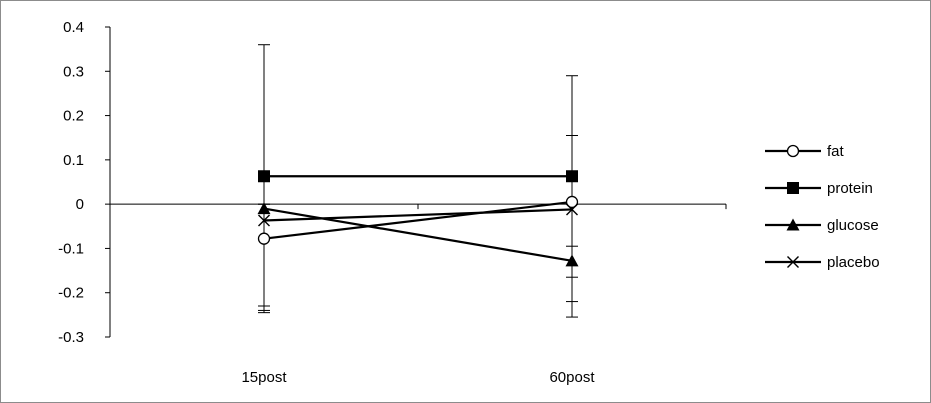 The height and width of the screenshot is (403, 931). What do you see at coordinates (822, 262) in the screenshot?
I see `legend-item-placebo: placebo` at bounding box center [822, 262].